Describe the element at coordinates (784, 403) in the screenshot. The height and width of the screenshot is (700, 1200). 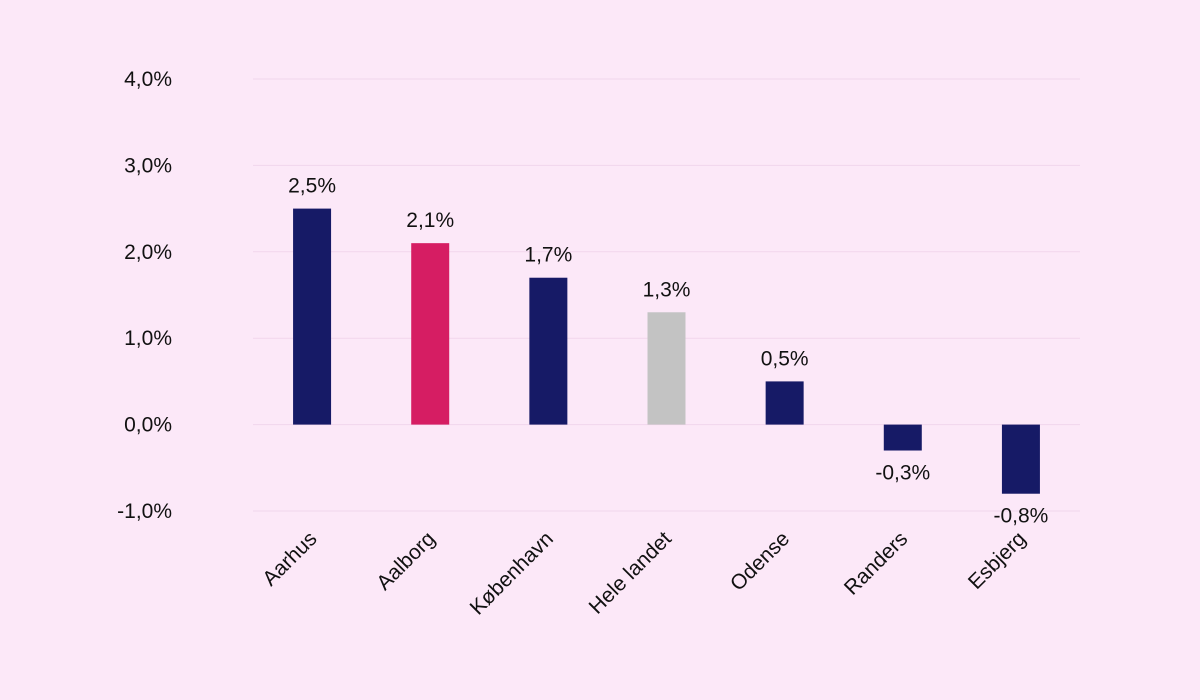
I see `bar-odense` at that location.